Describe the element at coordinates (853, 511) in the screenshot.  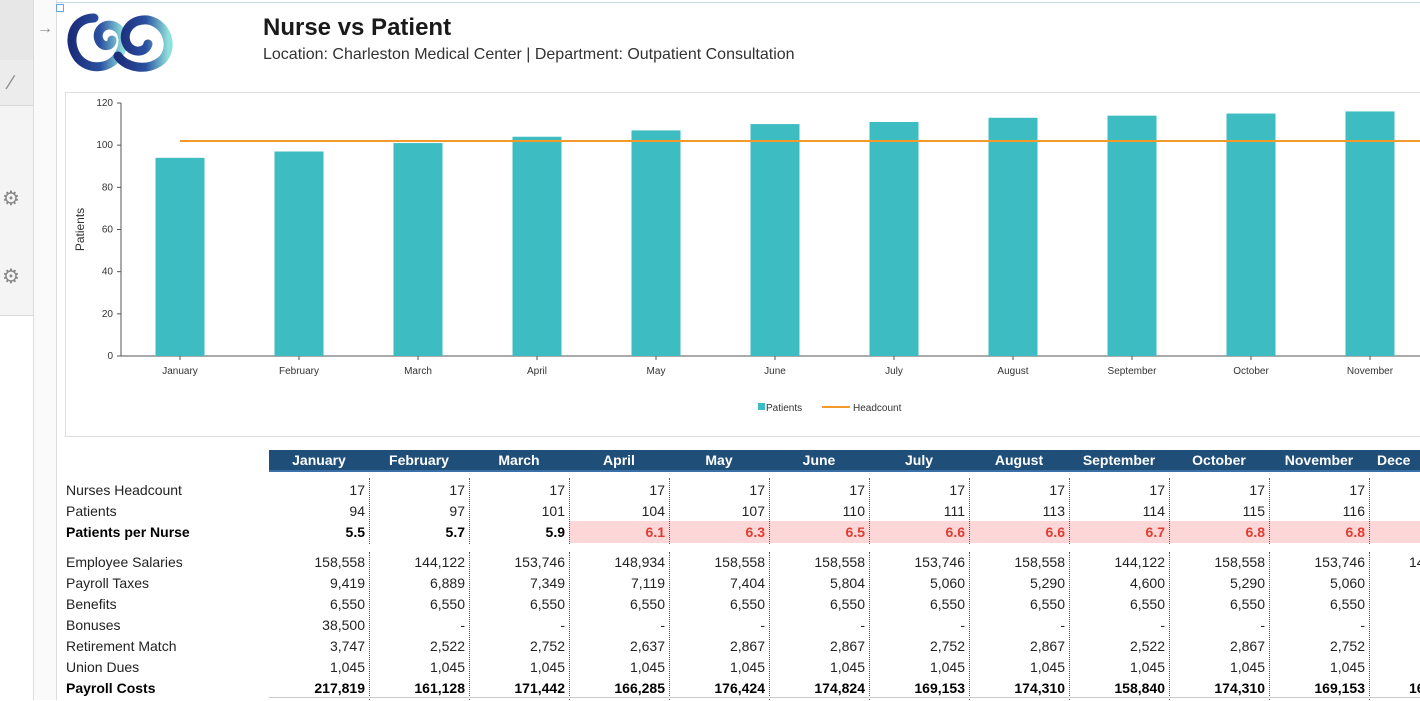
I see `table-cell: 110` at that location.